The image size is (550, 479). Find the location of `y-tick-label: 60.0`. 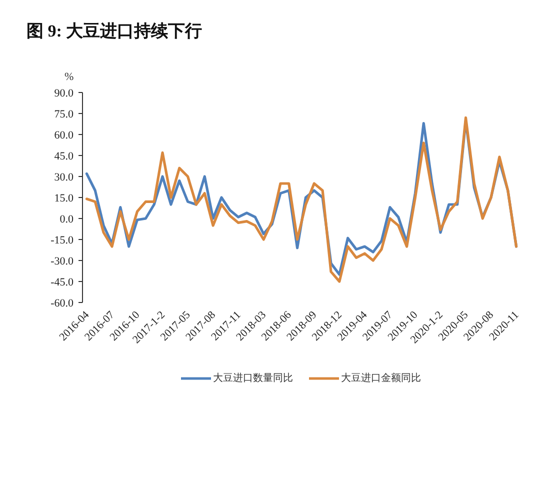

y-tick-label: 60.0 is located at coordinates (64, 136).